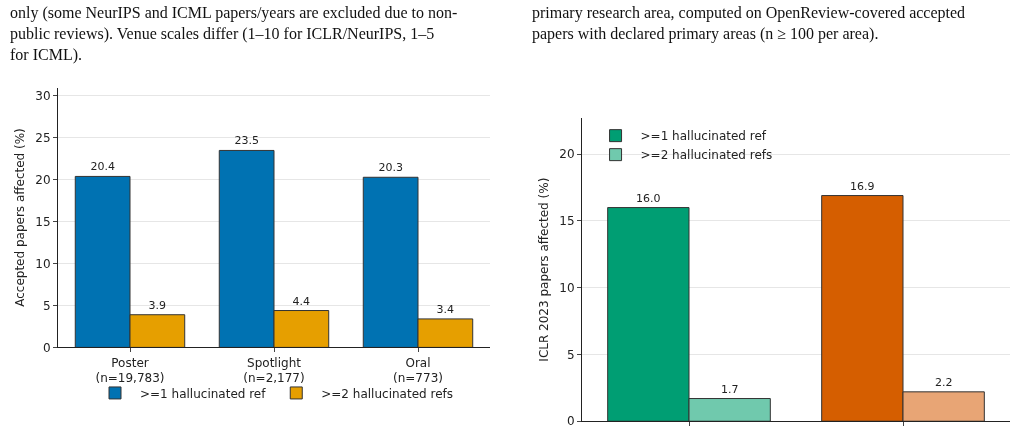 The image size is (1020, 442). I want to click on data-label: 16.9, so click(862, 186).